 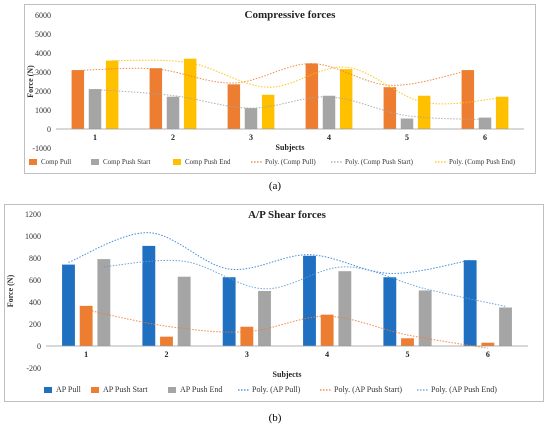 I want to click on legend-item: Comp Push End, so click(x=202, y=162).